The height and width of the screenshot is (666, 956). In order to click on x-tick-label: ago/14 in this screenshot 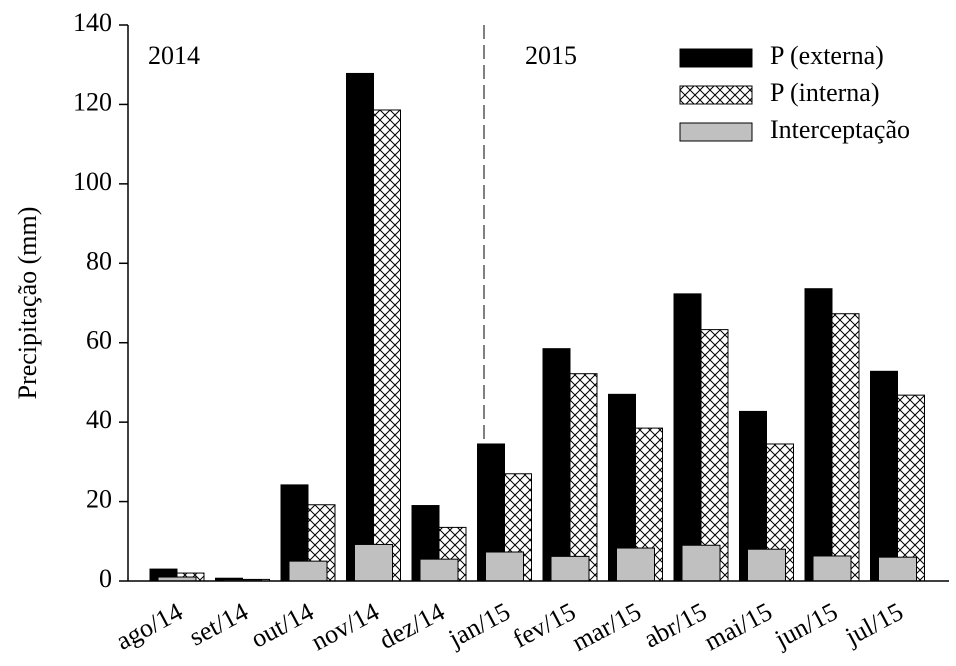, I will do `click(149, 626)`.